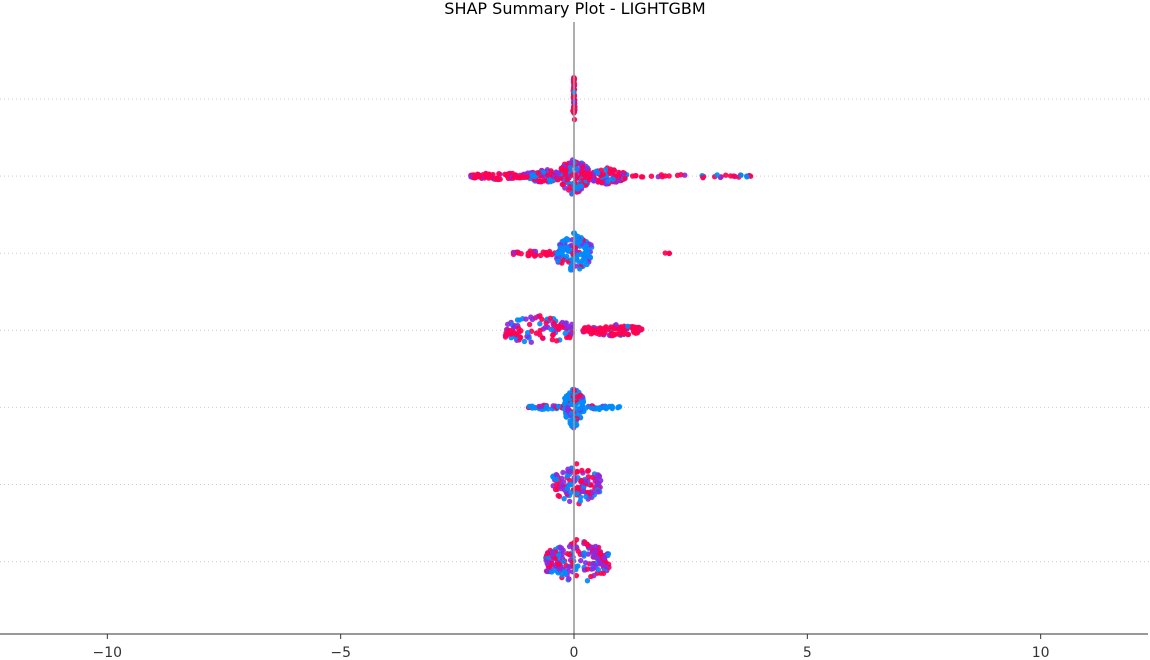 This screenshot has width=1150, height=660. I want to click on x-ticks-layer: −10 −5 0 5 10, so click(571, 647).